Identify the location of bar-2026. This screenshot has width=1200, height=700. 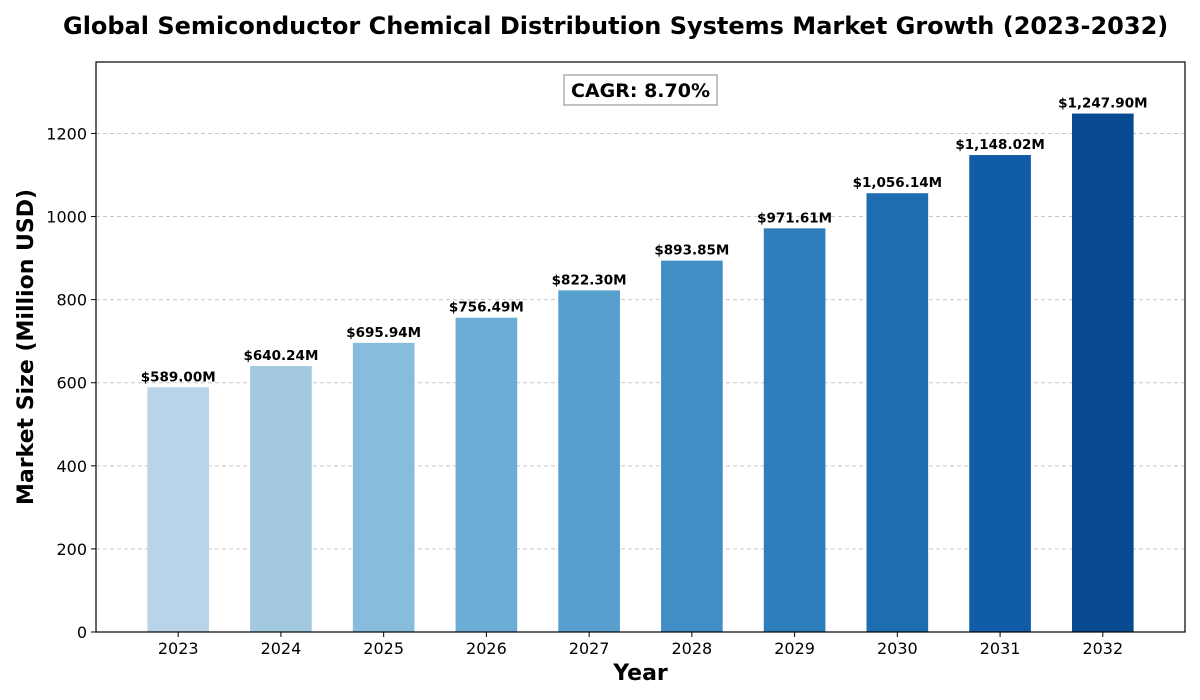
(486, 474).